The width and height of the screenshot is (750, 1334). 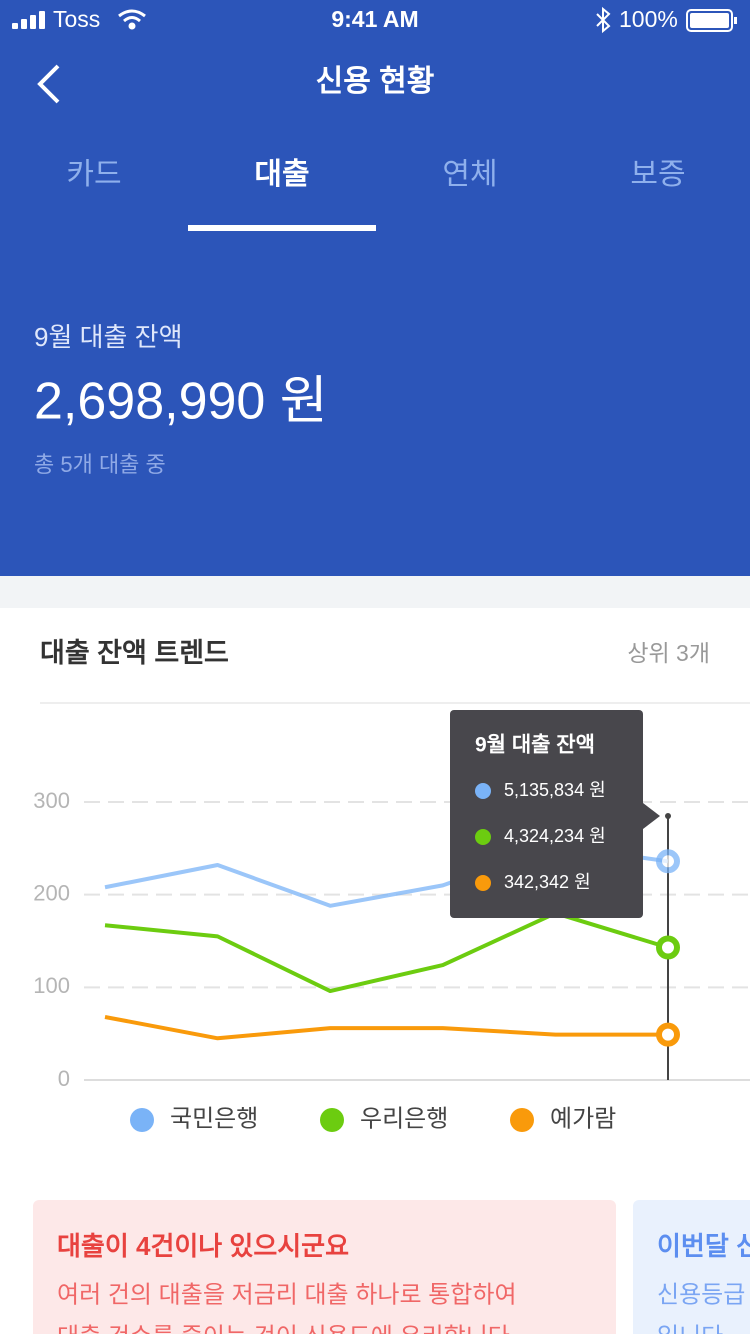 I want to click on clock: 9:41 AM, so click(x=374, y=19).